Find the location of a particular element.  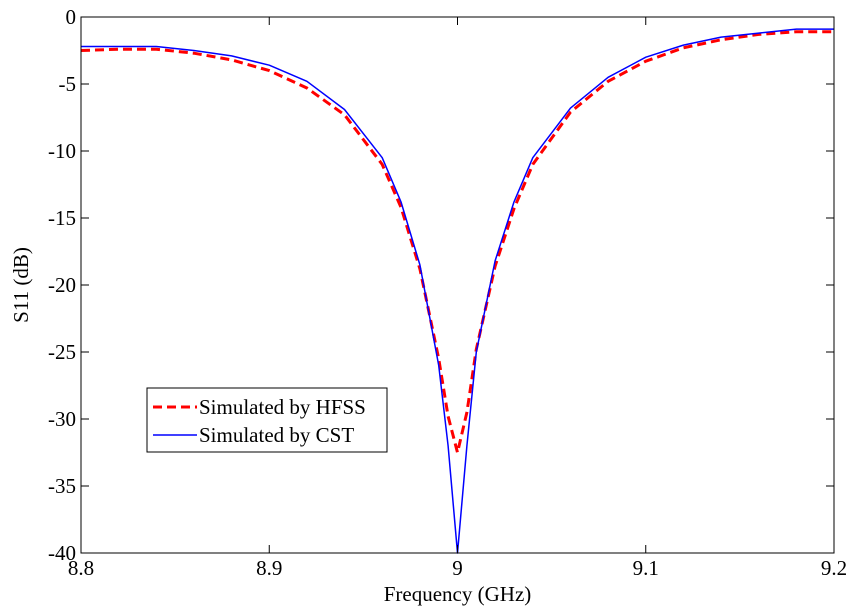

legend-box is located at coordinates (267, 420).